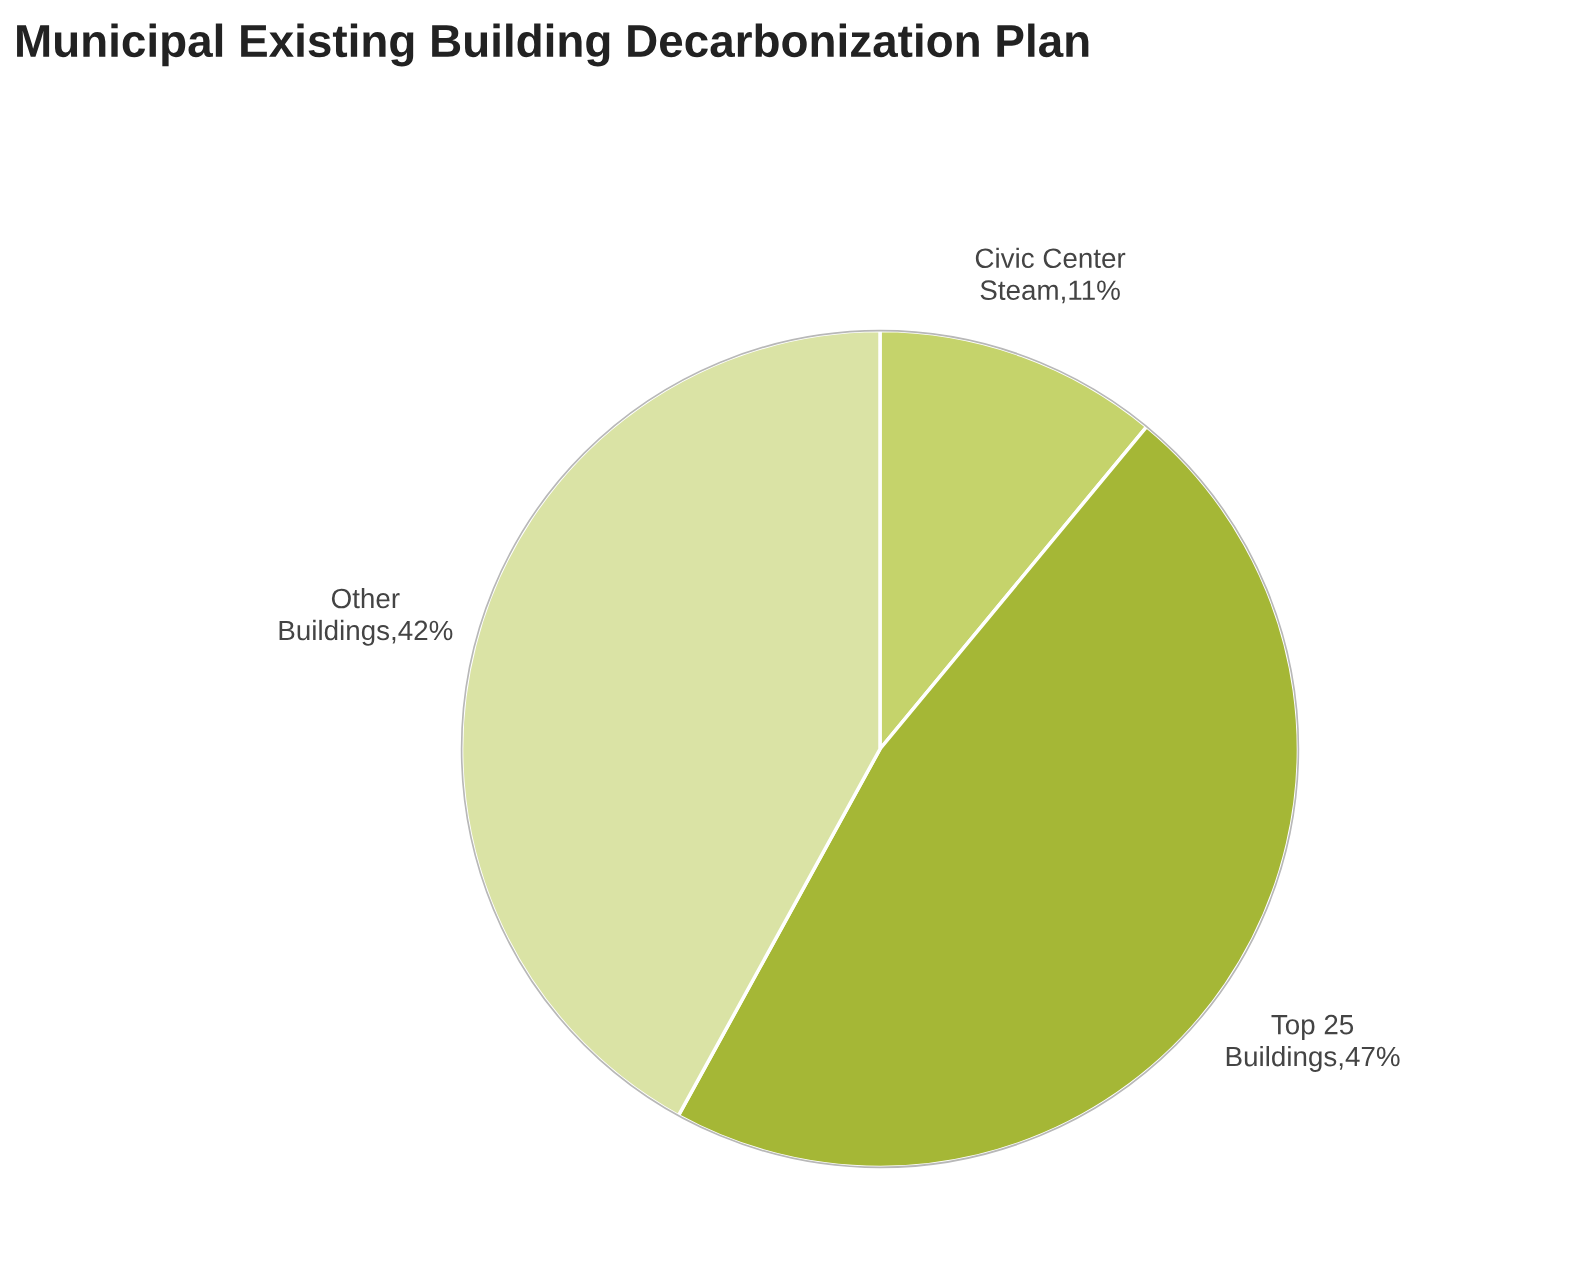 This screenshot has width=1576, height=1275. Describe the element at coordinates (553, 45) in the screenshot. I see `chart-title: Municipal Existing Building Decarbonization Plan` at that location.